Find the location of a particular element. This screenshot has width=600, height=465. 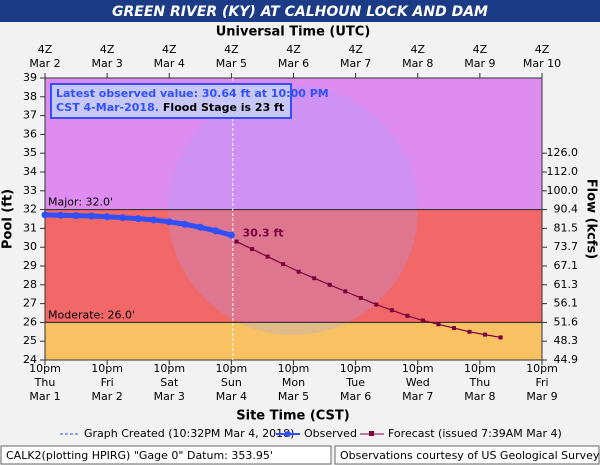

x-axis-title: Site Time (CST) is located at coordinates (292, 416).